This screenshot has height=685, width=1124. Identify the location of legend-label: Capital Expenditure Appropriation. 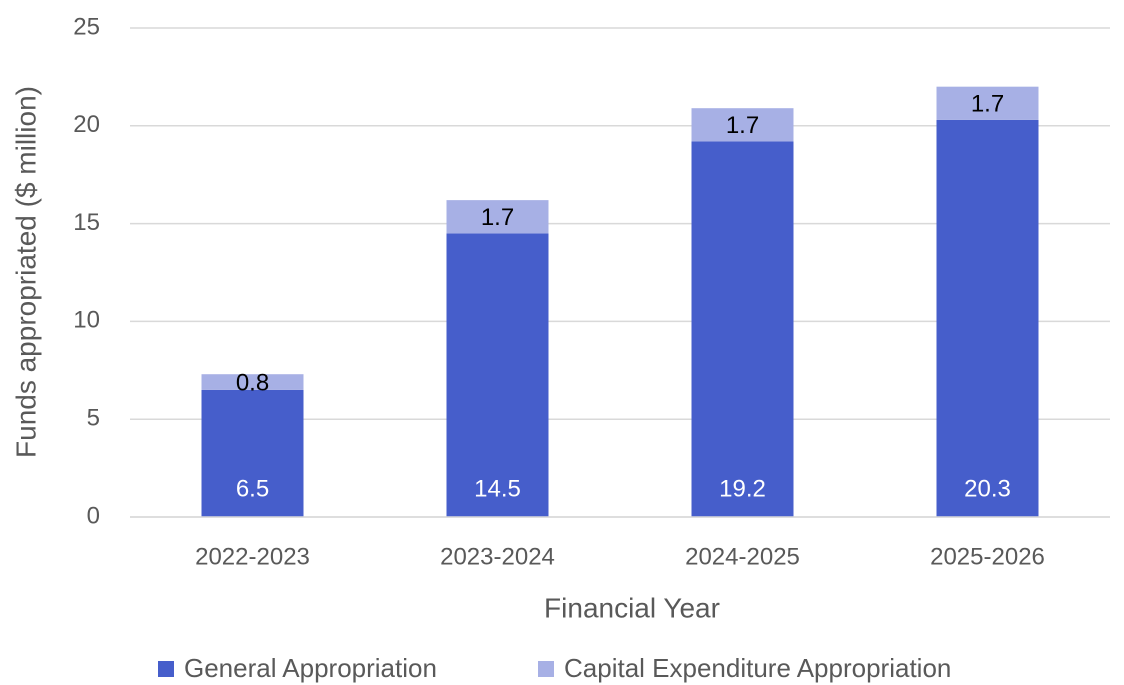
(757, 668).